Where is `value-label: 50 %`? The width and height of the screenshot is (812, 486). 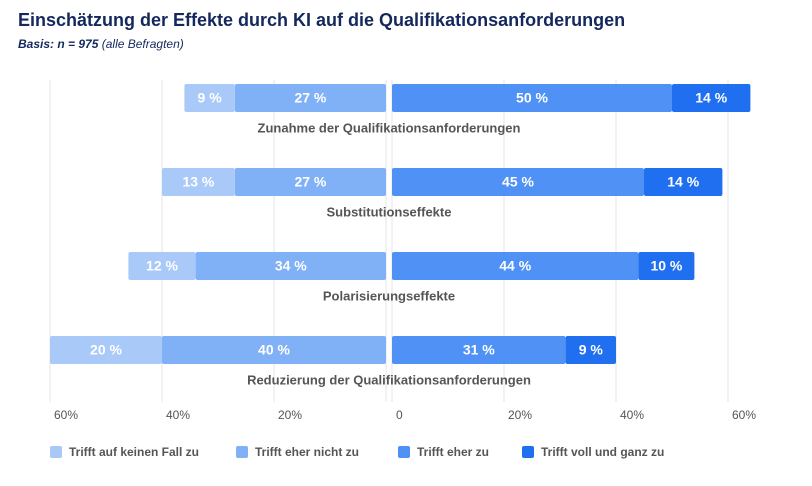 value-label: 50 % is located at coordinates (532, 98).